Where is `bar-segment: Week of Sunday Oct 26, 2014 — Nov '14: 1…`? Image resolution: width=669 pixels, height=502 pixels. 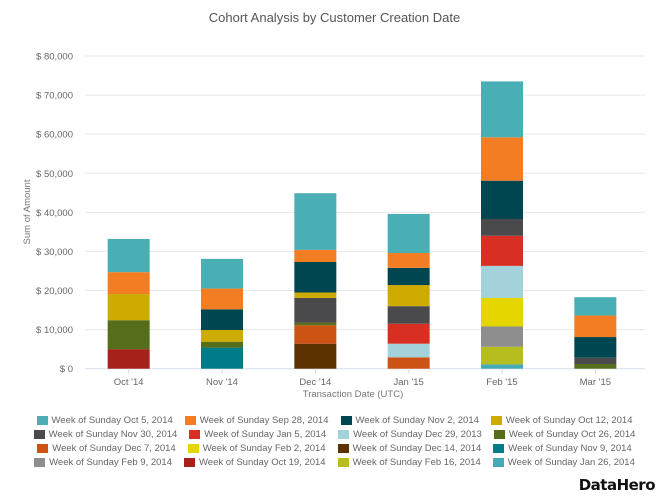
bar-segment: Week of Sunday Oct 26, 2014 — Nov '14: 1… is located at coordinates (222, 344).